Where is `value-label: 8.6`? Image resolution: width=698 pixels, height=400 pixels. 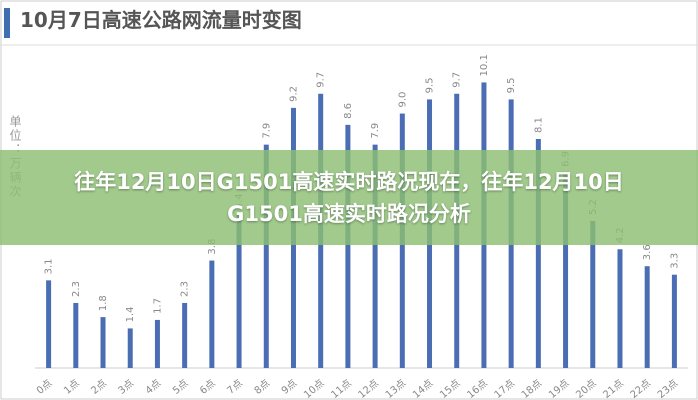
value-label: 8.6 is located at coordinates (348, 111).